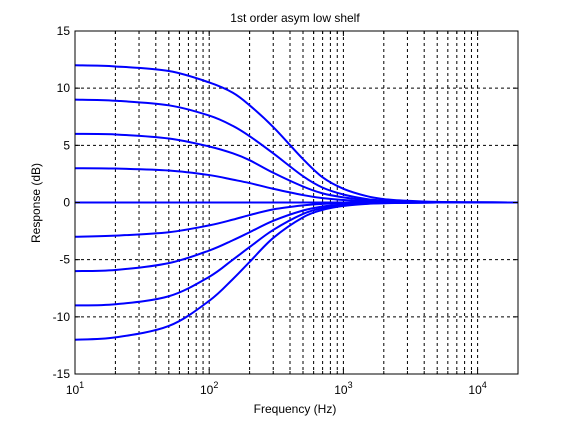  Describe the element at coordinates (343, 388) in the screenshot. I see `x-tick-label: 10³` at that location.